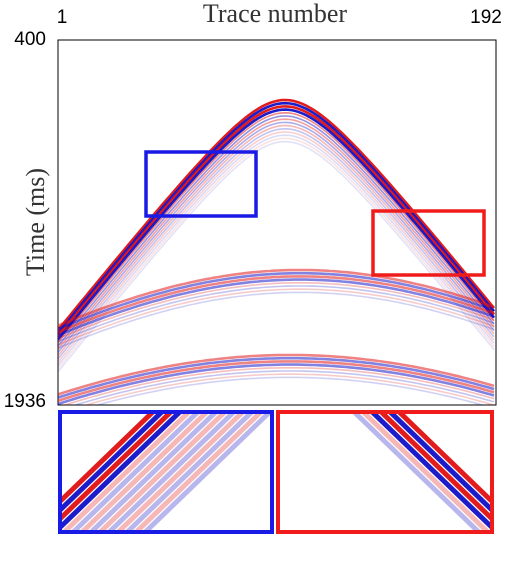  I want to click on x-tick-label: 1, so click(62, 17).